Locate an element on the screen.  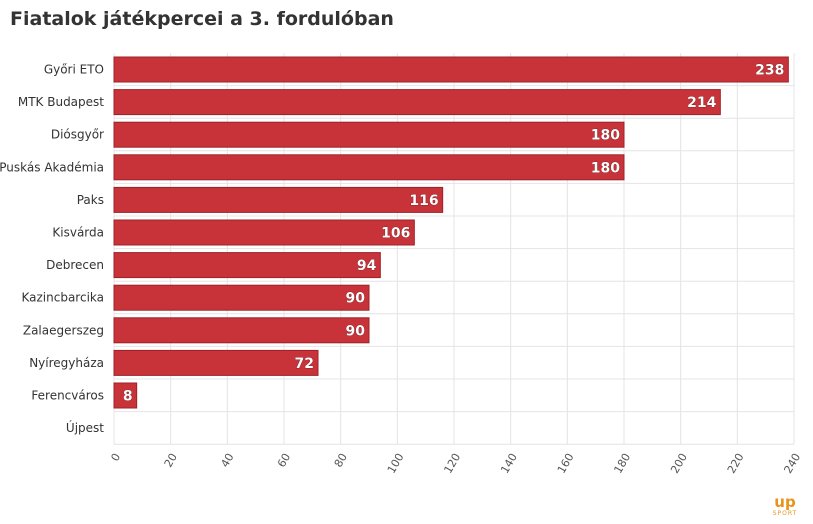
x-tick-label: 60 is located at coordinates (284, 460).